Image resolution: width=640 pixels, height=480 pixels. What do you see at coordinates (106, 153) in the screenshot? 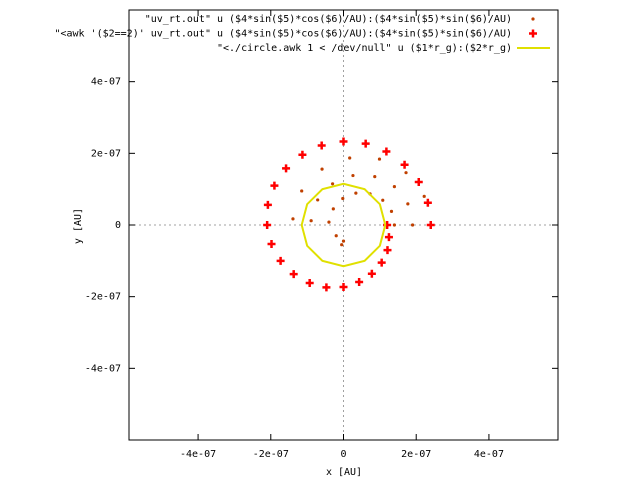
I see `y-tick-label: 2e-07` at bounding box center [106, 153].